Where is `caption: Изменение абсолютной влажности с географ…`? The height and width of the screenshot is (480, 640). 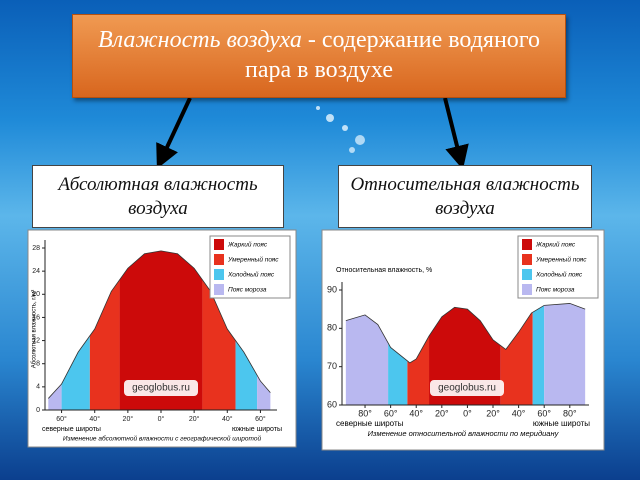
caption: Изменение абсолютной влажности с географ… is located at coordinates (162, 439).